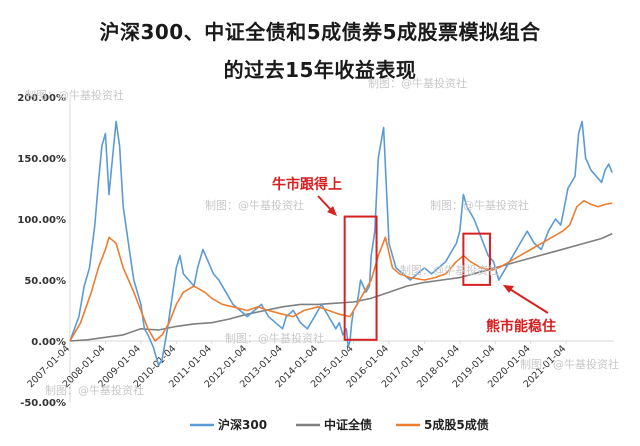 The image size is (640, 446). I want to click on legend-label: 沪深300, so click(242, 424).